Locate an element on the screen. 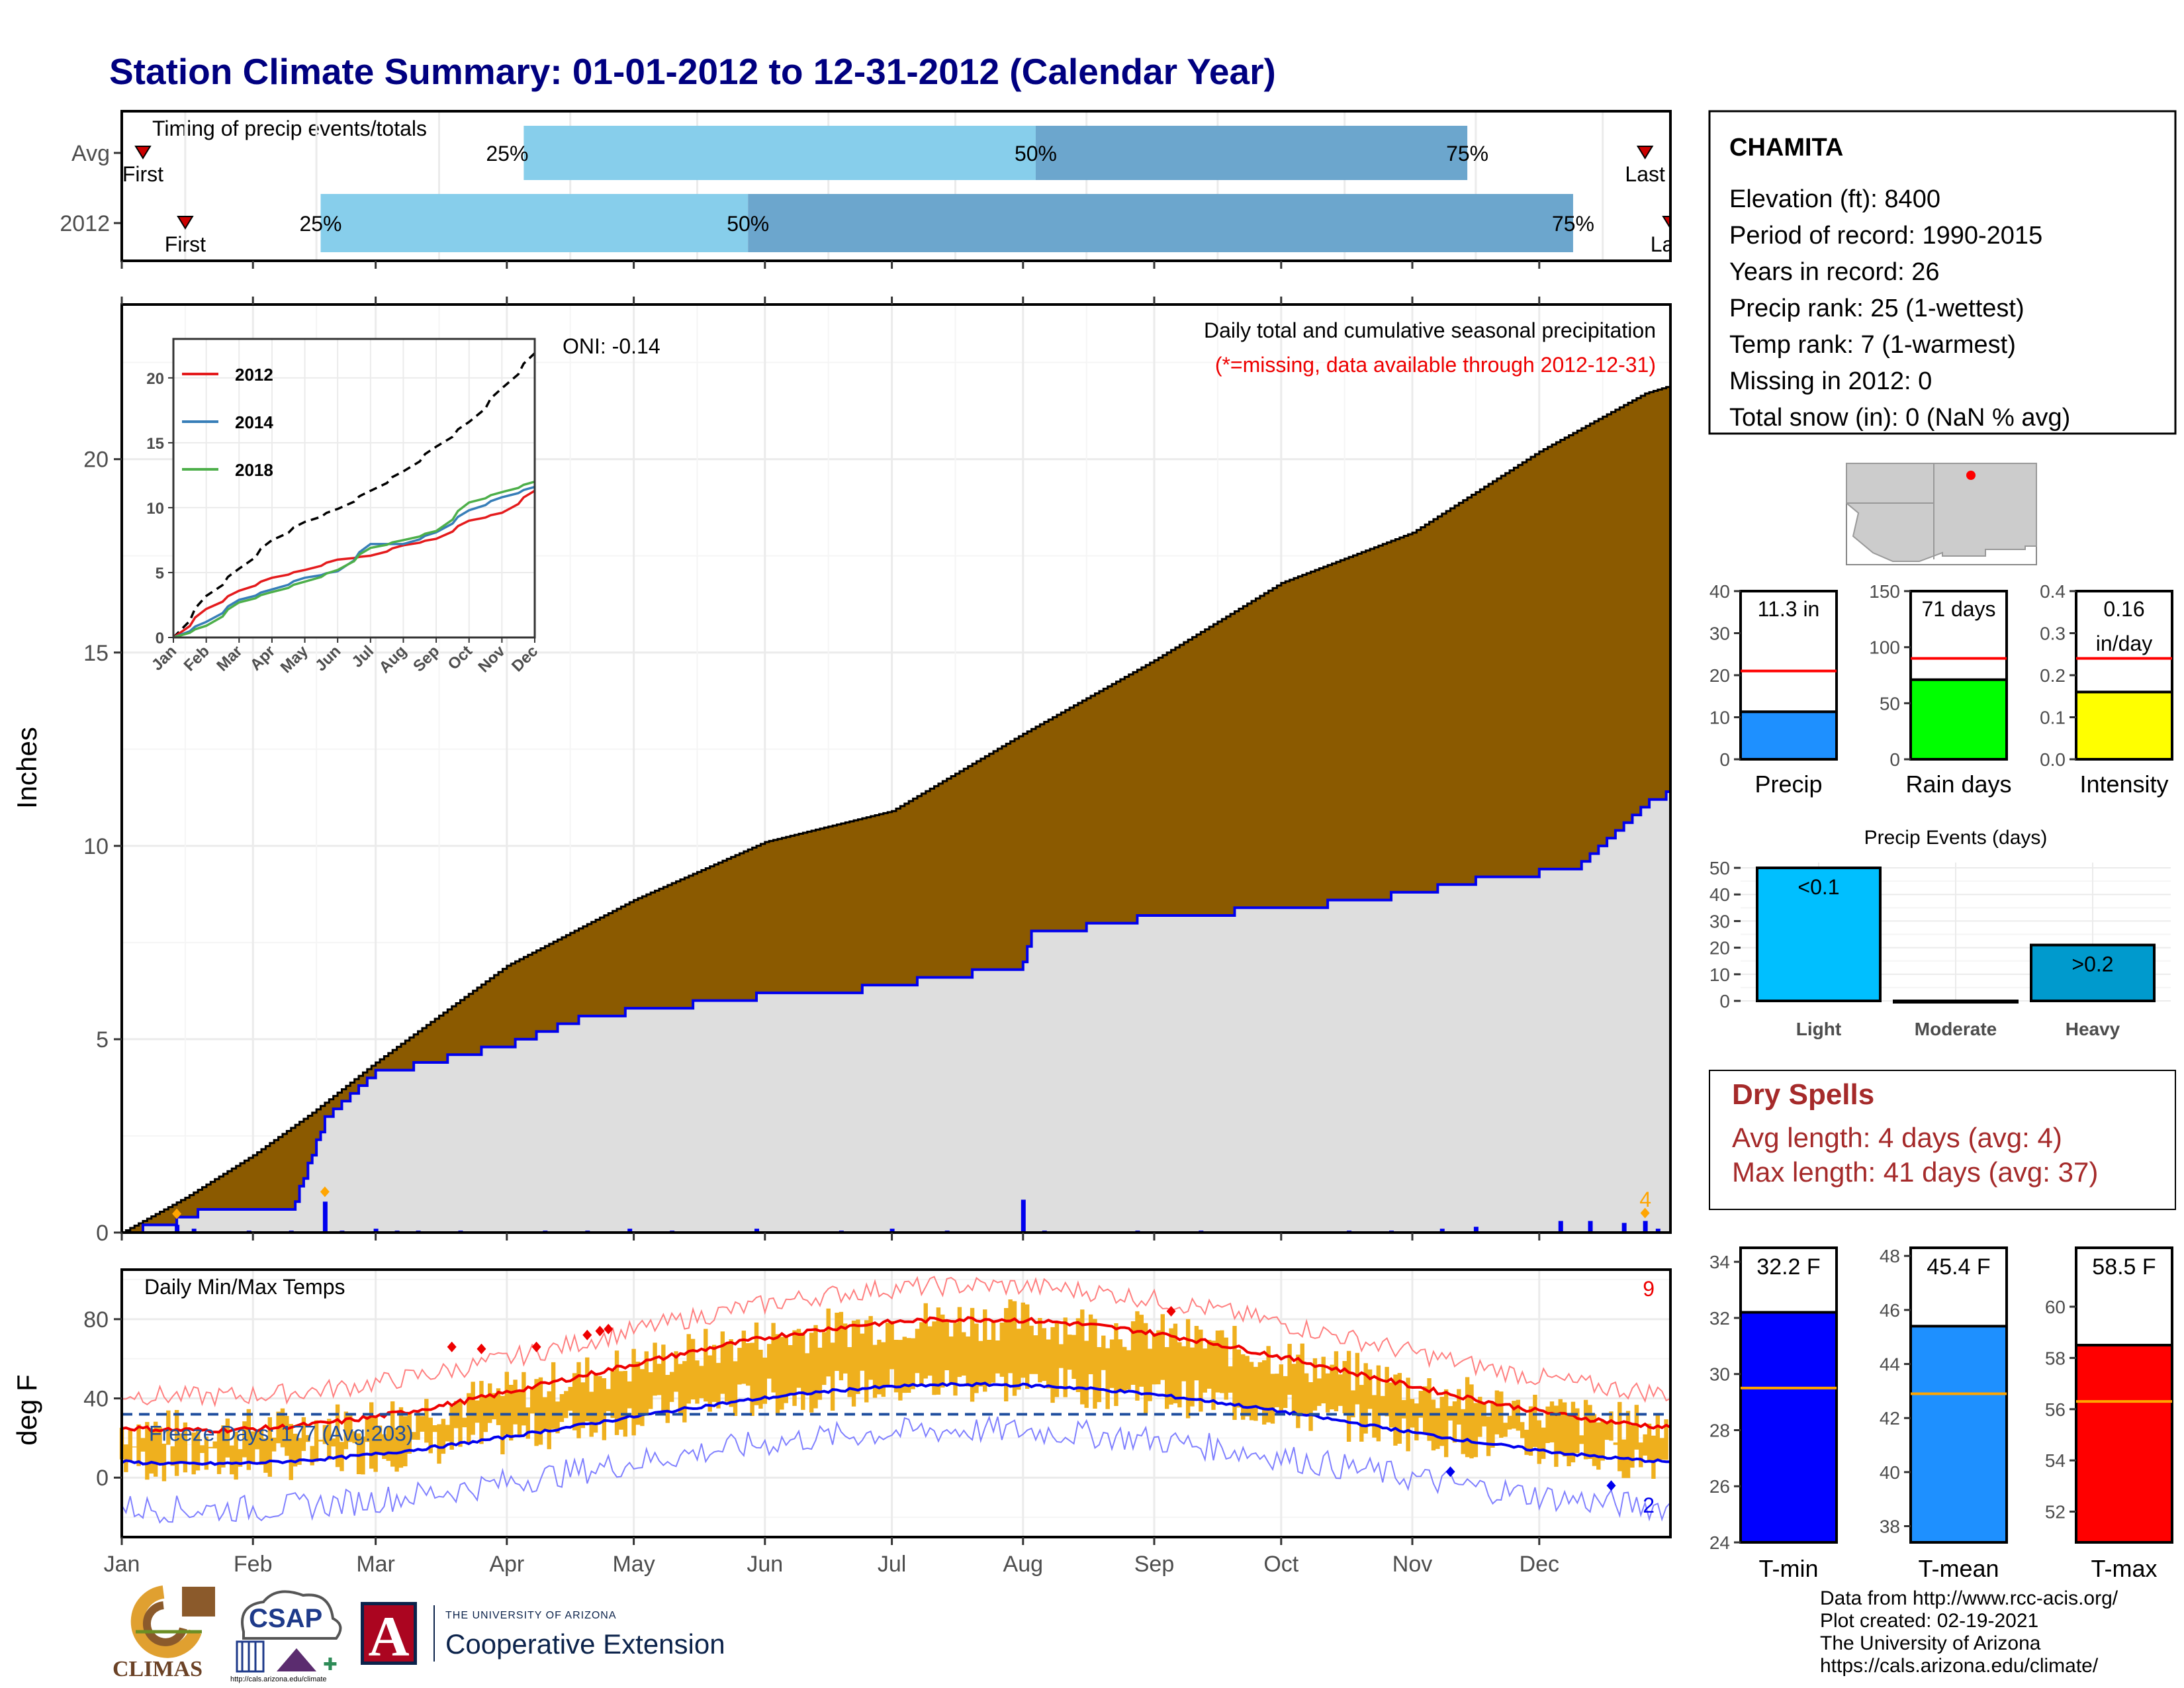 The height and width of the screenshot is (1688, 2184). month-tick-label: Jun is located at coordinates (765, 1564).